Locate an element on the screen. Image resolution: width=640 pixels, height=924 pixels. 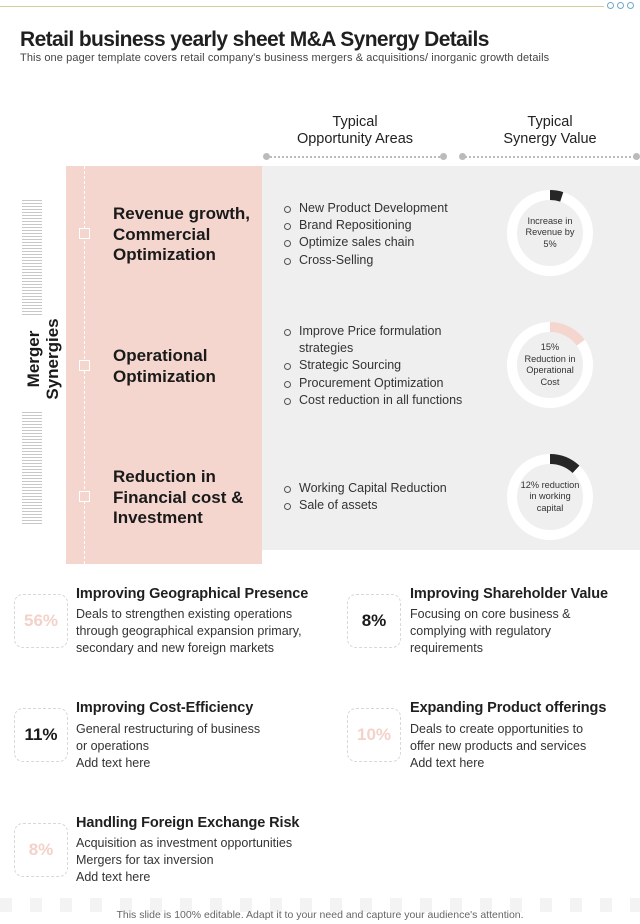
opportunity-list: Working Capital Reduction Sale of assets is located at coordinates (384, 497).